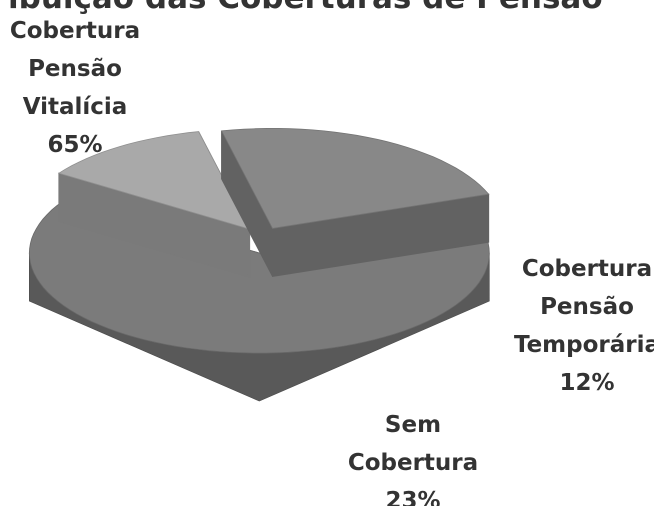  Describe the element at coordinates (305, 8) in the screenshot. I see `chart-title: ibuição das Coberturas de Pensão` at that location.